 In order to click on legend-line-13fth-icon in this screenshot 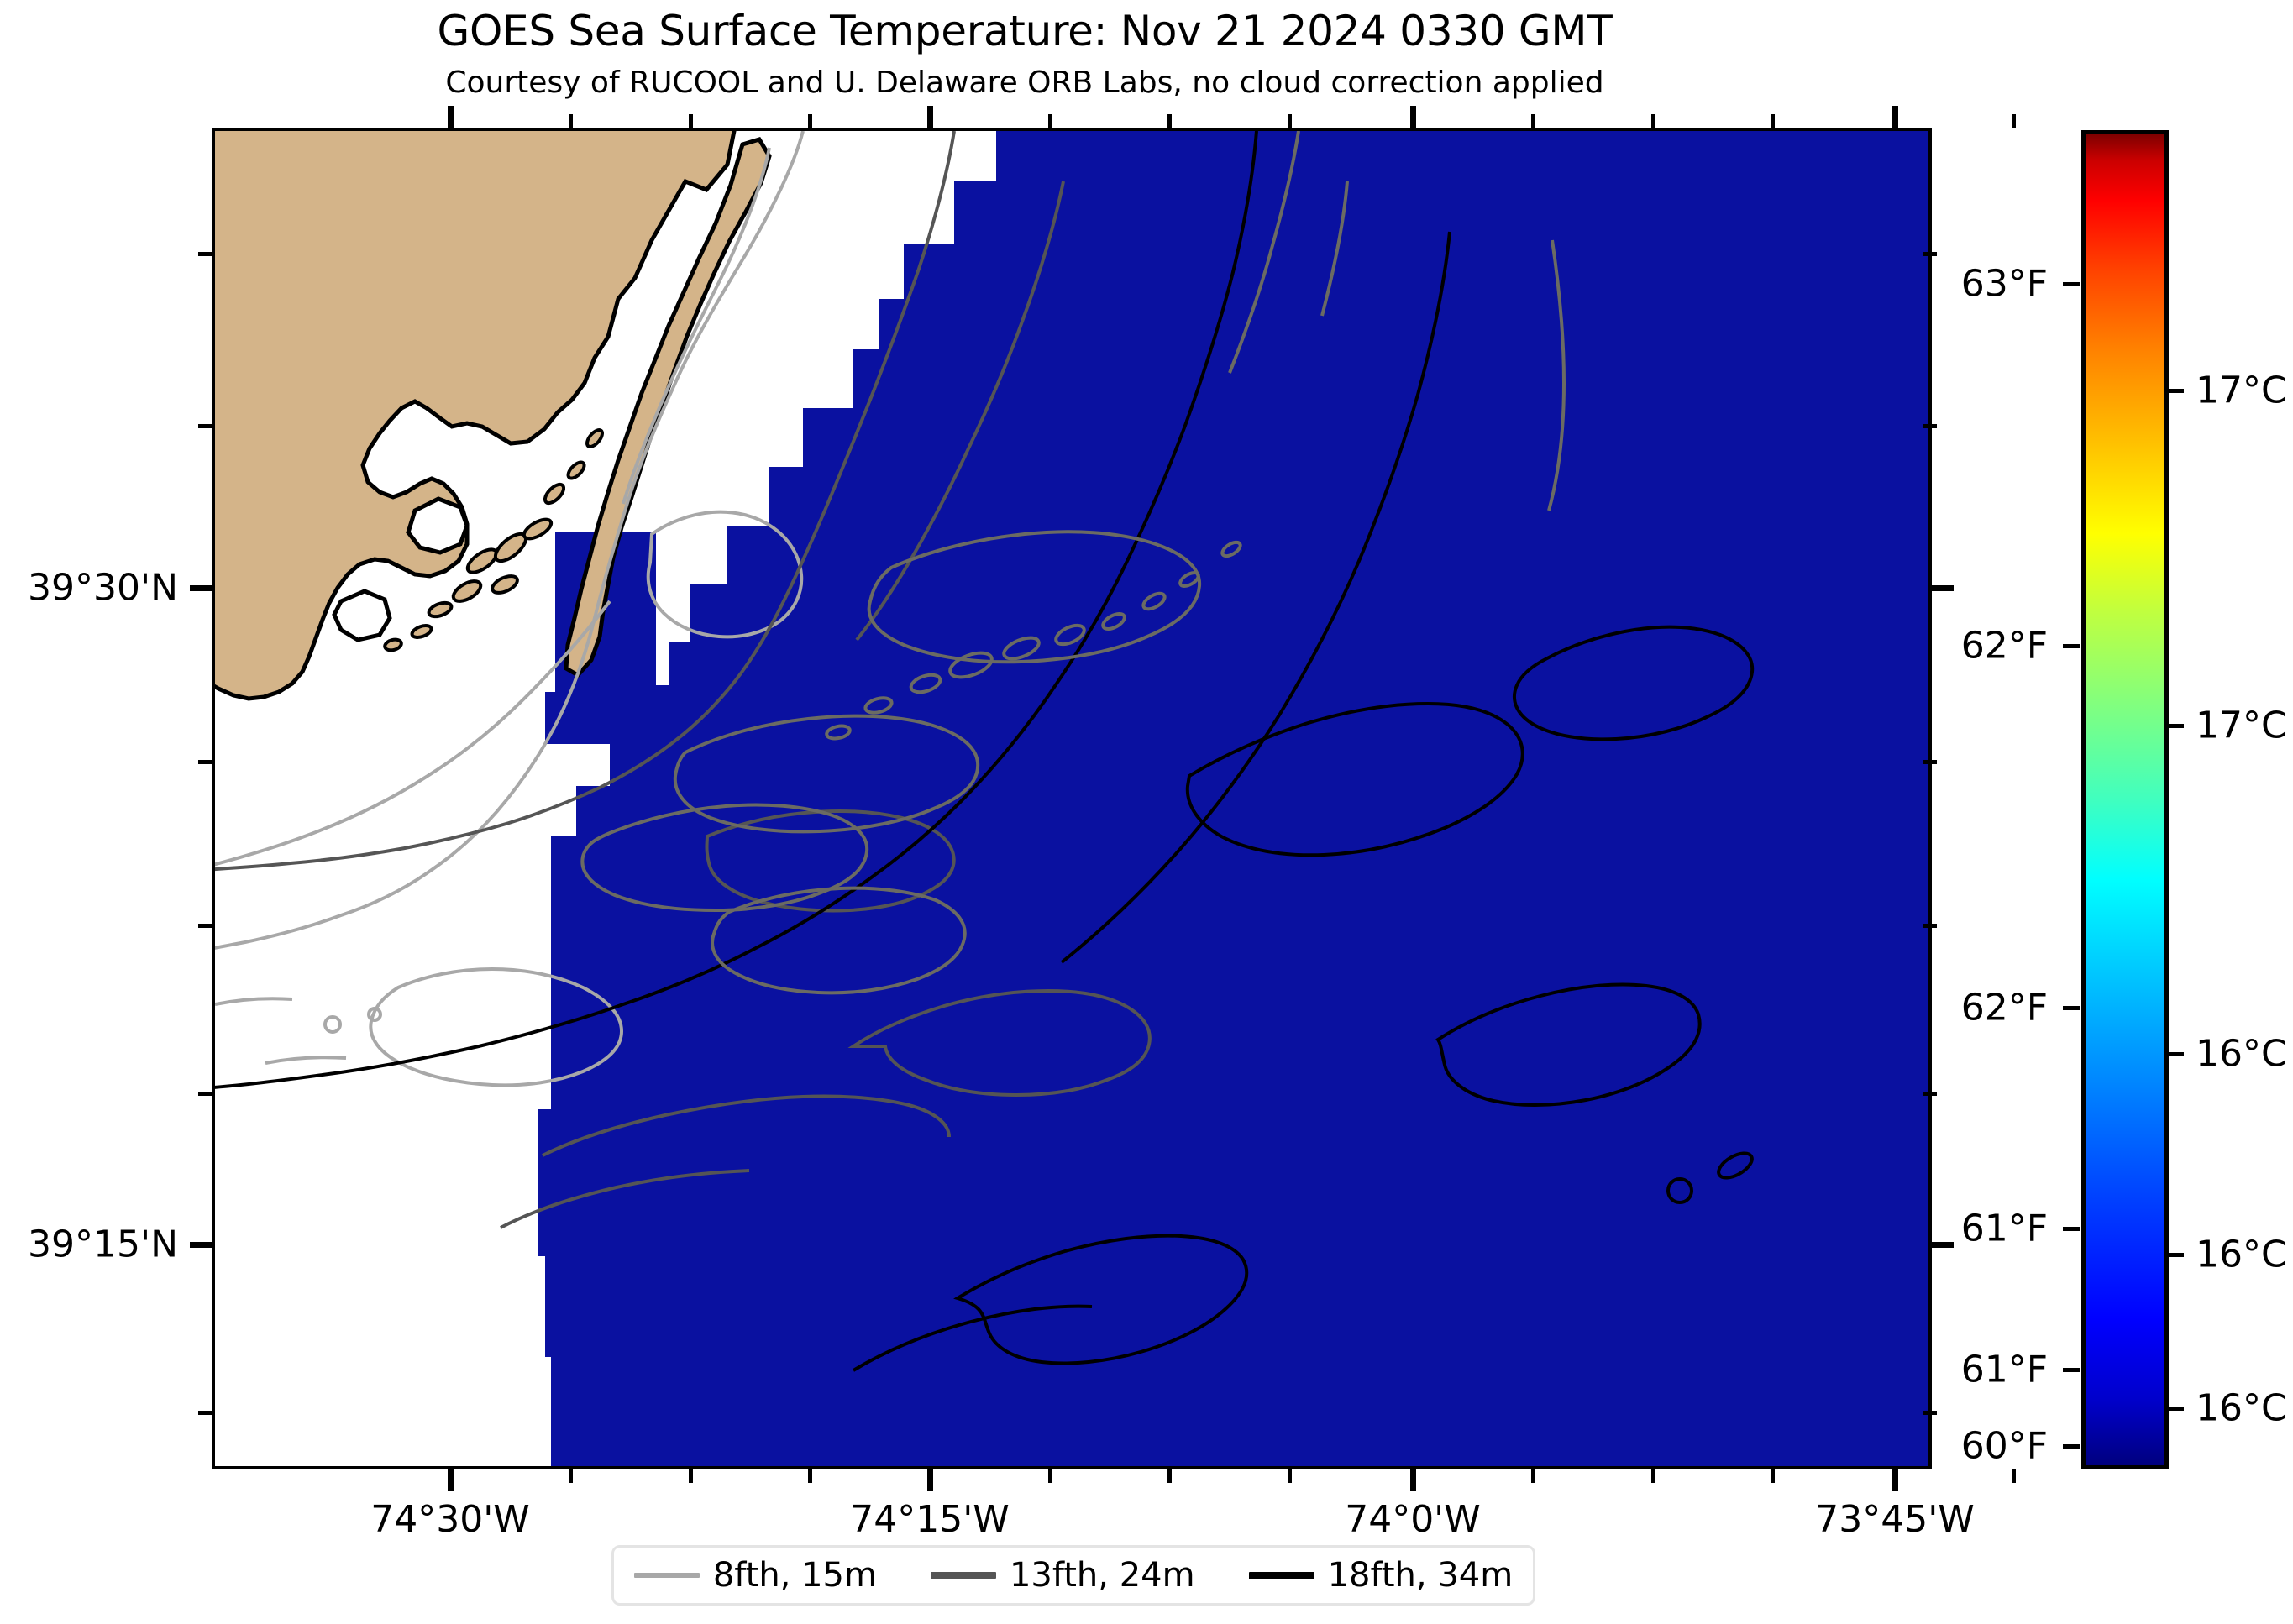, I will do `click(963, 1576)`.